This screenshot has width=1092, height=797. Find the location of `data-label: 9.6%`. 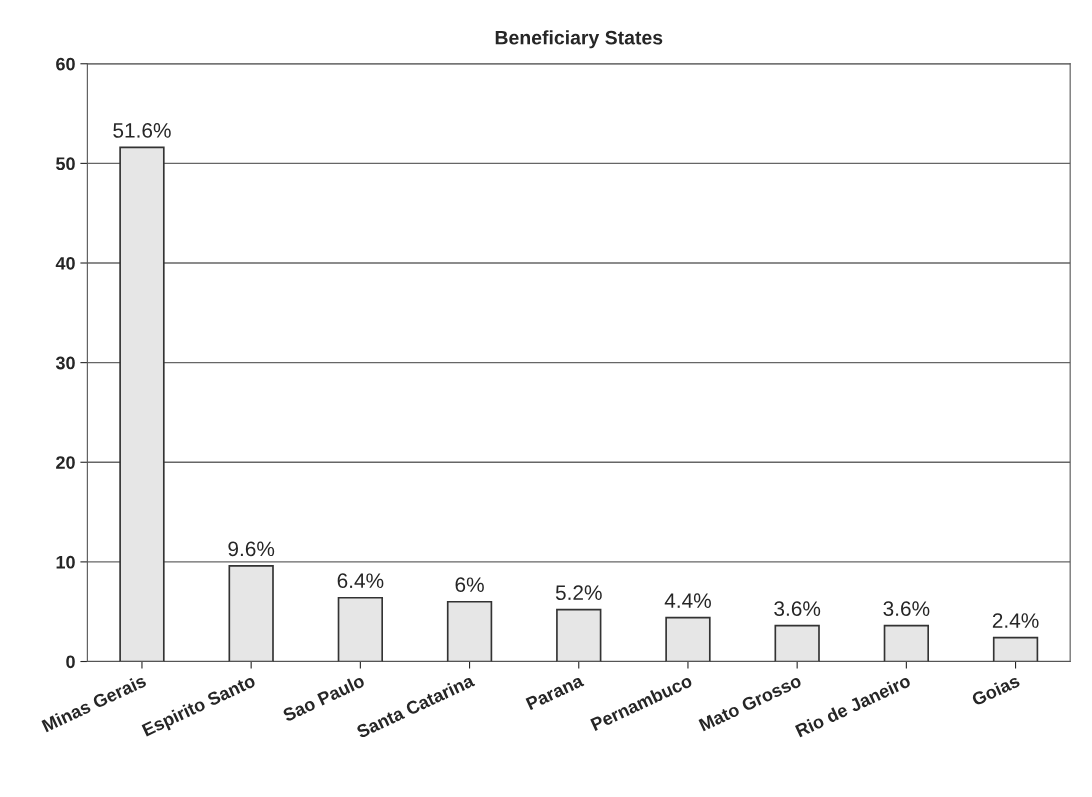

data-label: 9.6% is located at coordinates (251, 549).